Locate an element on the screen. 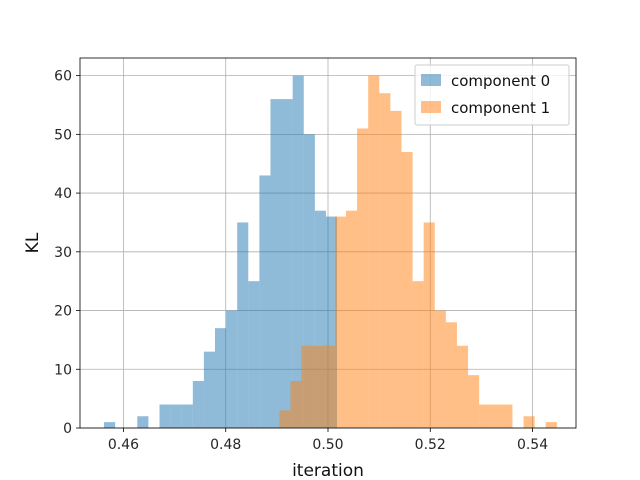 The image size is (640, 480). legend: component 0 component 1 is located at coordinates (492, 95).